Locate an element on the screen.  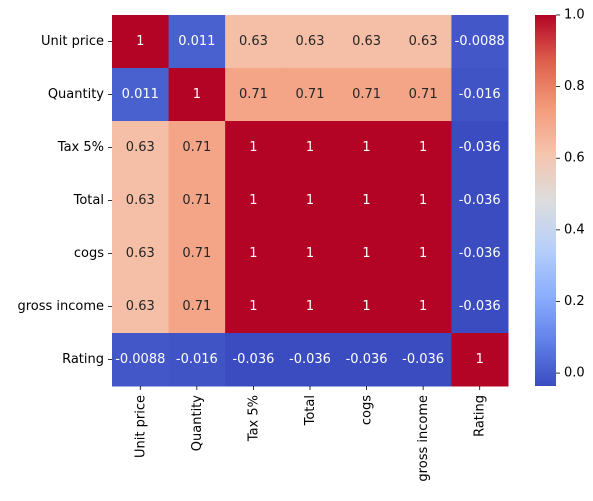
y-tick-label: Total is located at coordinates (88, 200).